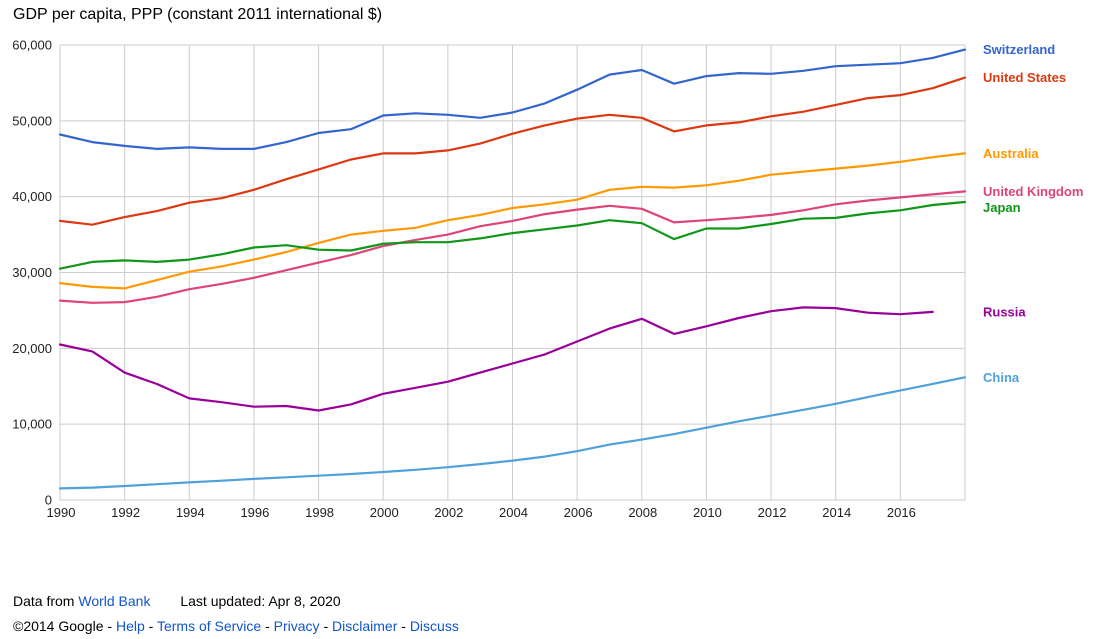 Image resolution: width=1096 pixels, height=639 pixels. I want to click on x-axis-label: 2014, so click(836, 512).